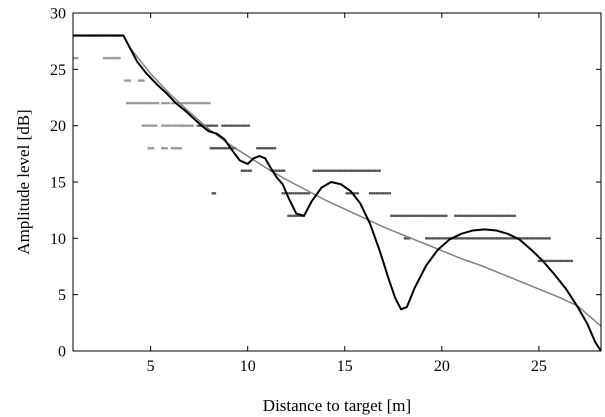 The width and height of the screenshot is (605, 417). I want to click on x-tick-label: 15, so click(345, 366).